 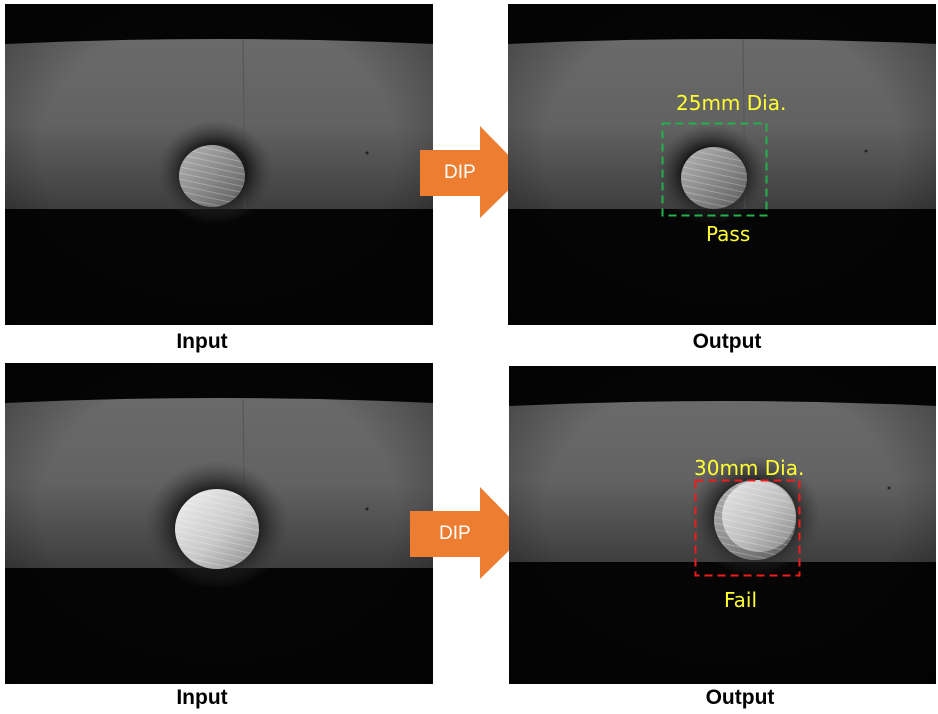 What do you see at coordinates (460, 172) in the screenshot?
I see `row1-dip-label: DIP` at bounding box center [460, 172].